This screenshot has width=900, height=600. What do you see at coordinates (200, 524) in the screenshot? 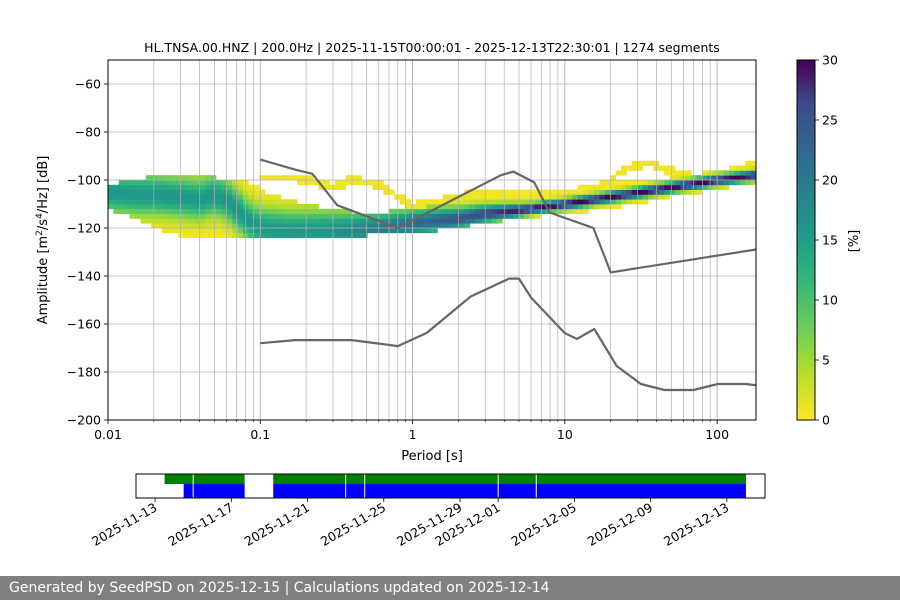
I see `timeline-tick-label: 2025-11-17` at bounding box center [200, 524].